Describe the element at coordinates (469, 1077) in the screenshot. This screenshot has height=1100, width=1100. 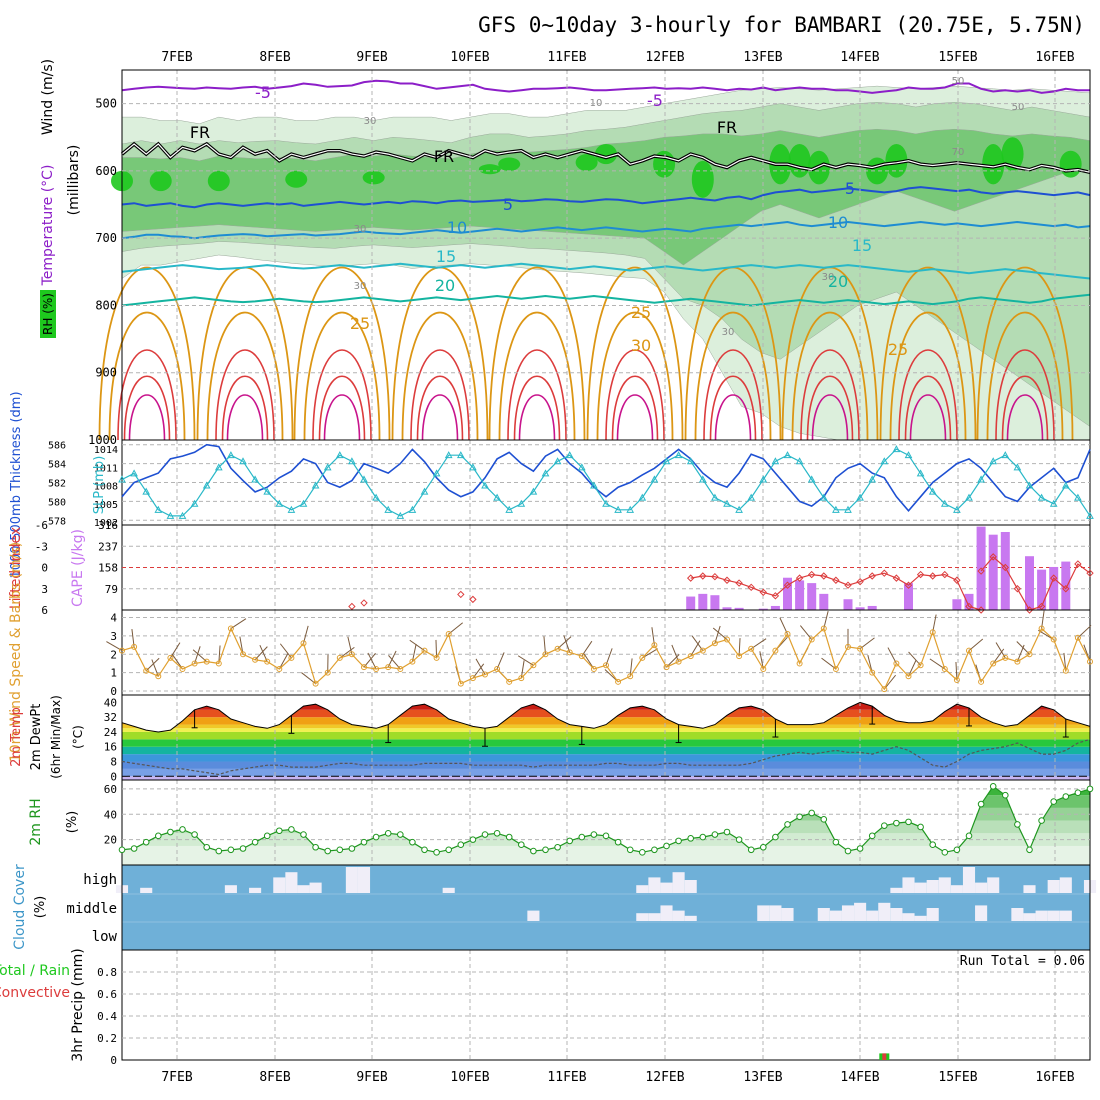
I see `date-tick-label: 10FEB` at that location.